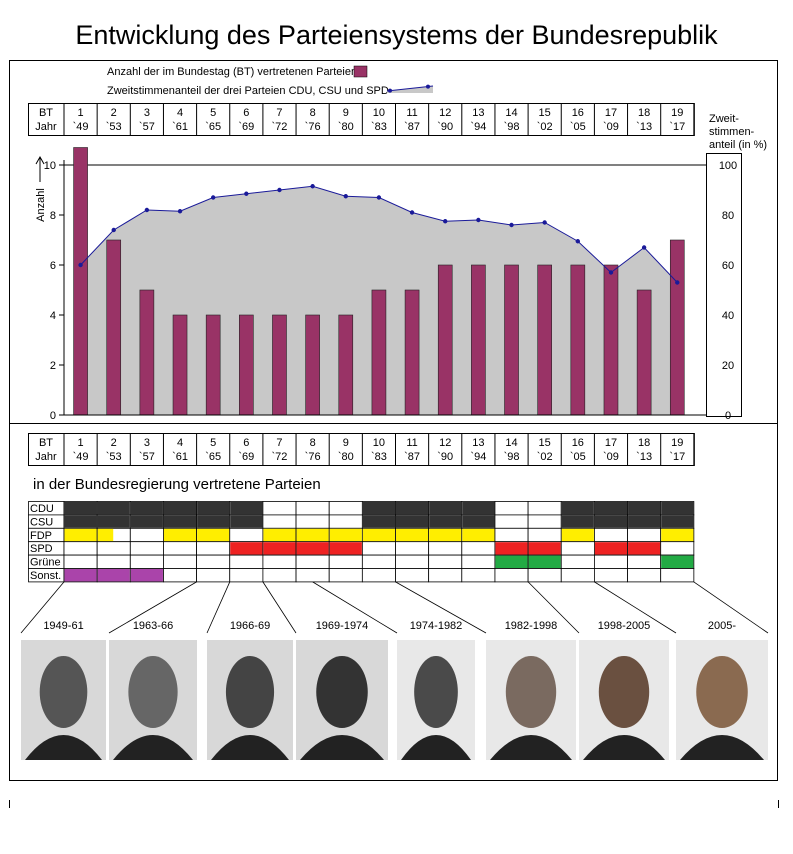  Describe the element at coordinates (46, 113) in the screenshot. I see `top-bt-label: BT` at that location.